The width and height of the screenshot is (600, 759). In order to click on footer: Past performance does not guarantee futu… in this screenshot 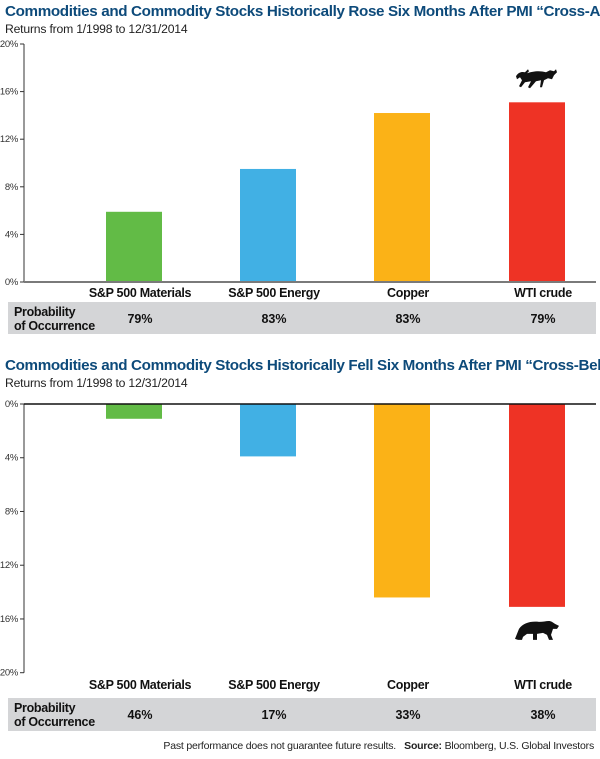, I will do `click(378, 746)`.